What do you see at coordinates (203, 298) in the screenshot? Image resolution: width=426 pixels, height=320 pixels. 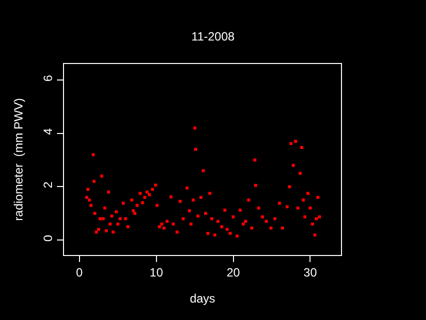 I see `x-axis-title: days` at bounding box center [203, 298].